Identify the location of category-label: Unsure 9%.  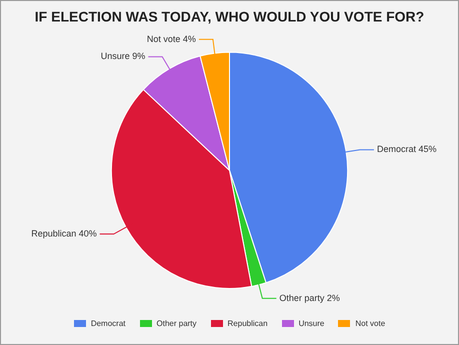
(123, 56).